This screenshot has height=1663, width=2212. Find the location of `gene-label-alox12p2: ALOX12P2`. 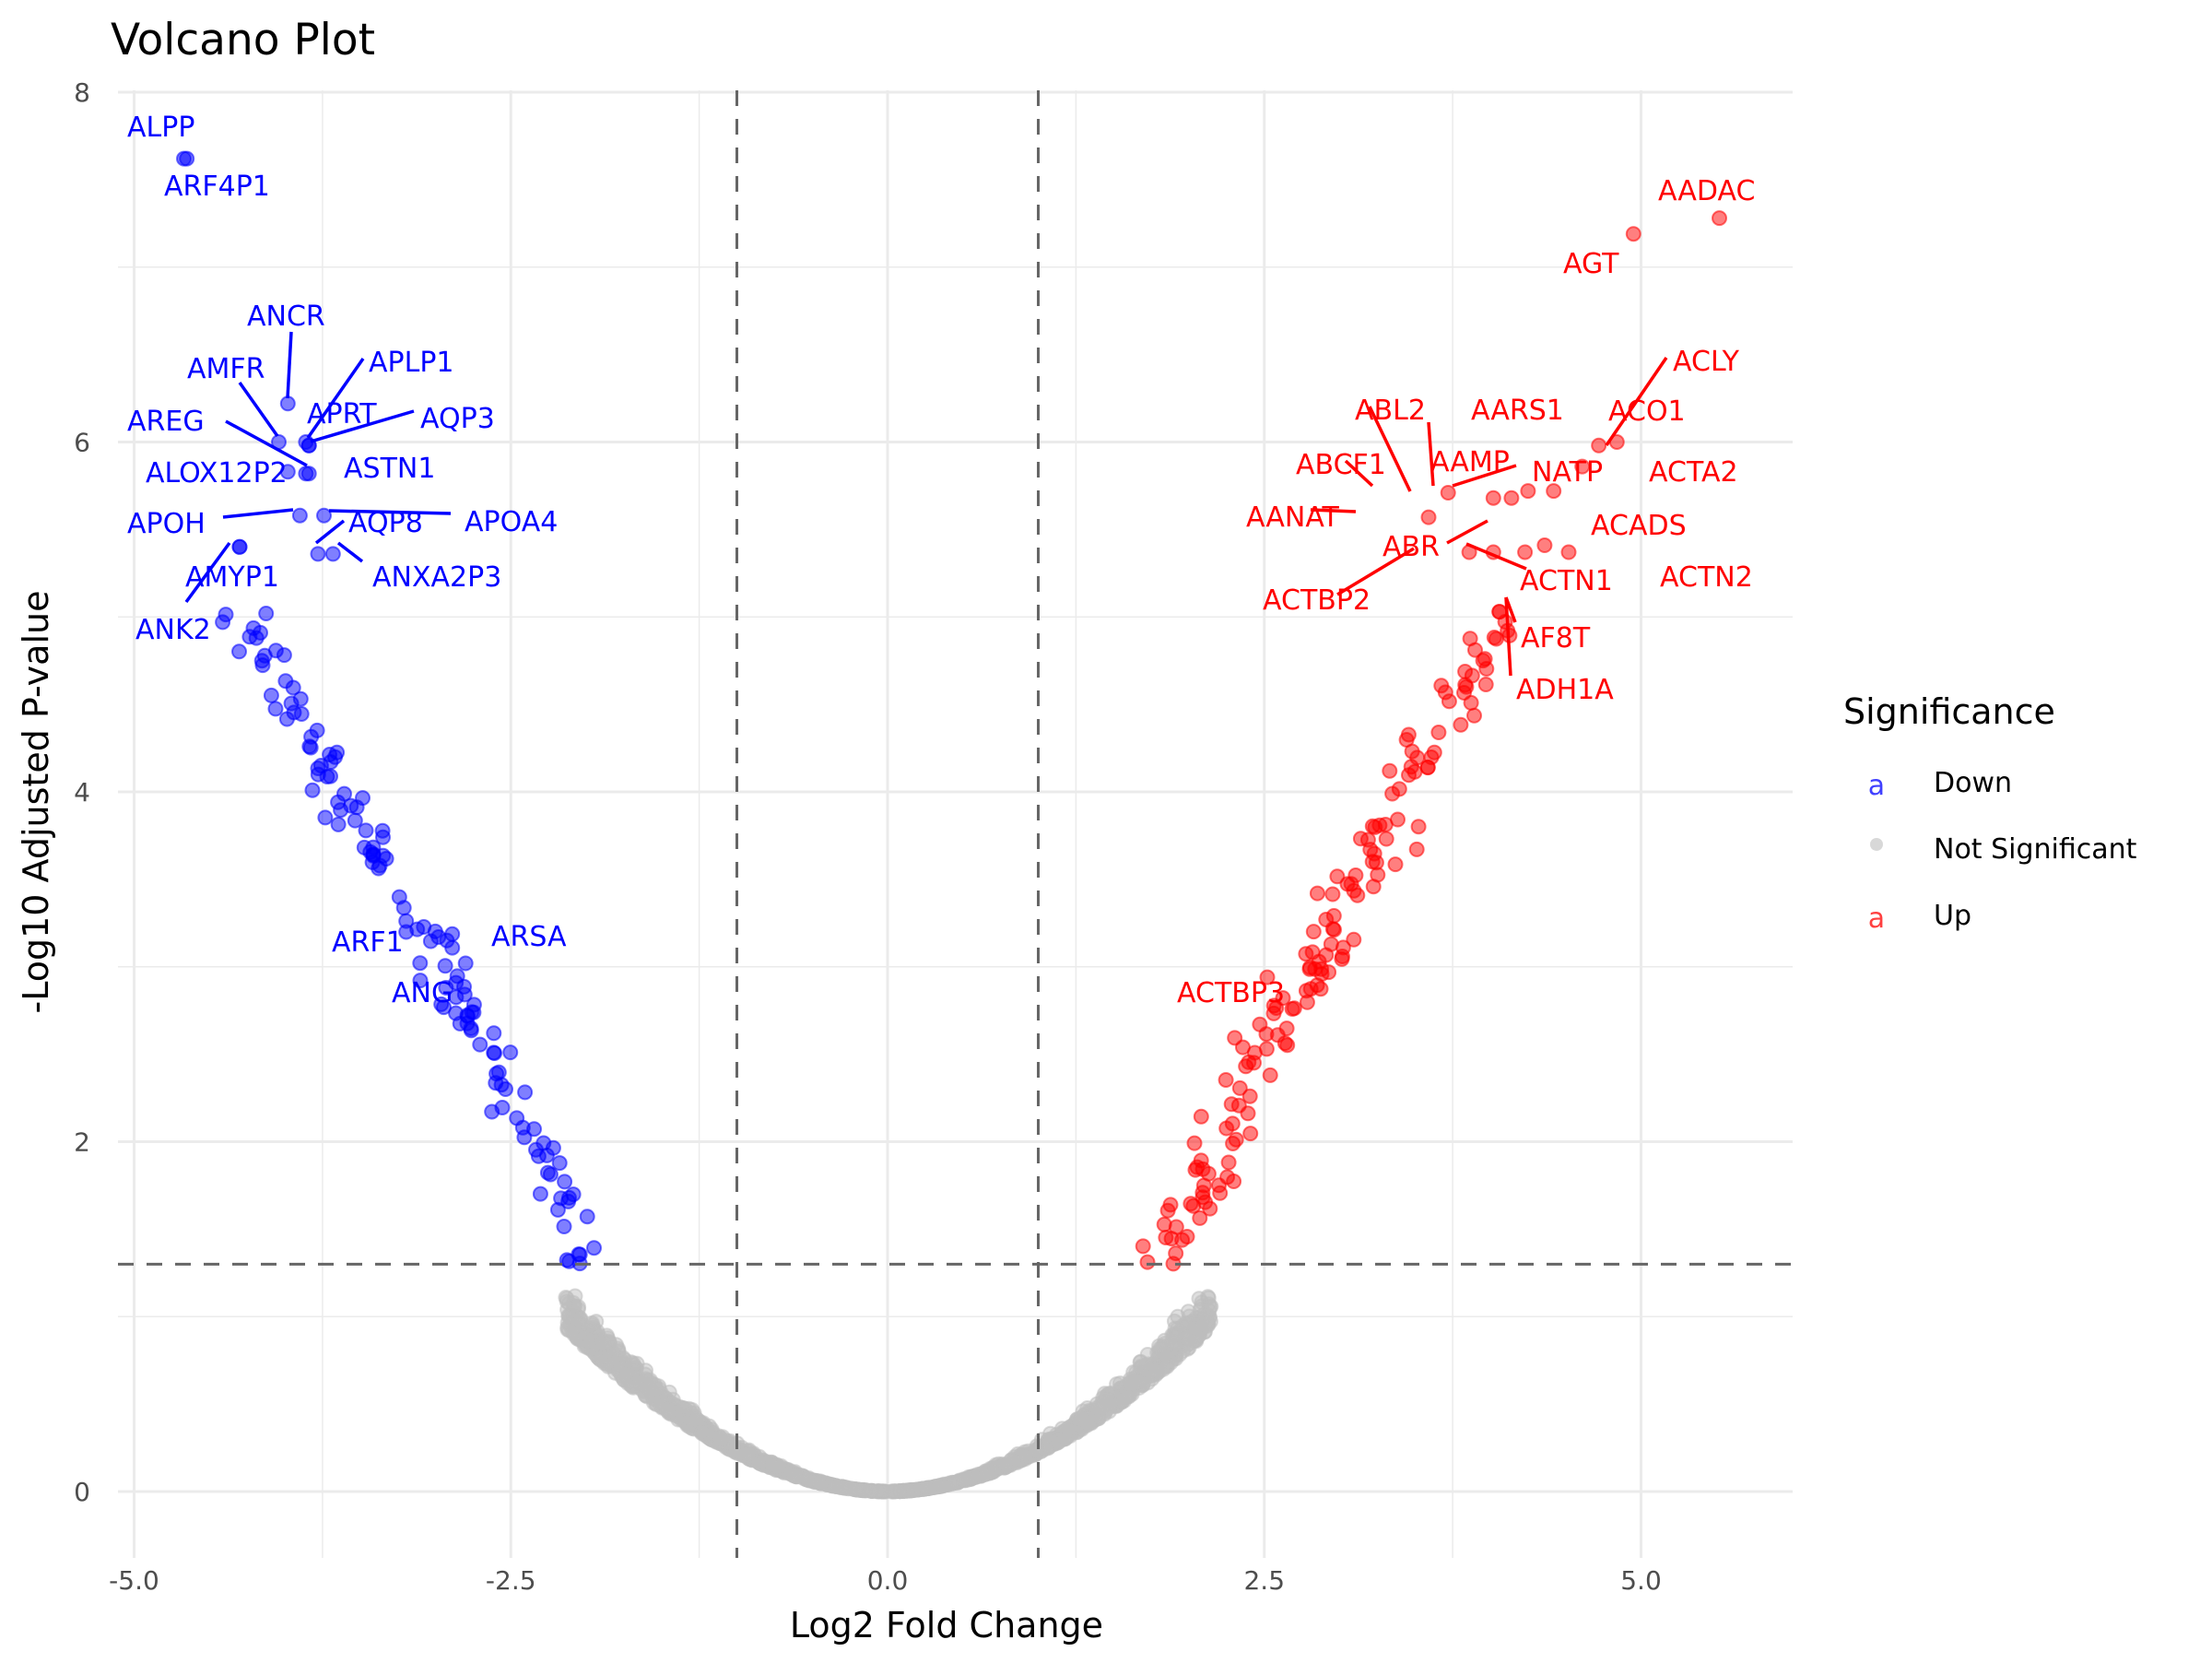

gene-label-alox12p2: ALOX12P2 is located at coordinates (217, 473).